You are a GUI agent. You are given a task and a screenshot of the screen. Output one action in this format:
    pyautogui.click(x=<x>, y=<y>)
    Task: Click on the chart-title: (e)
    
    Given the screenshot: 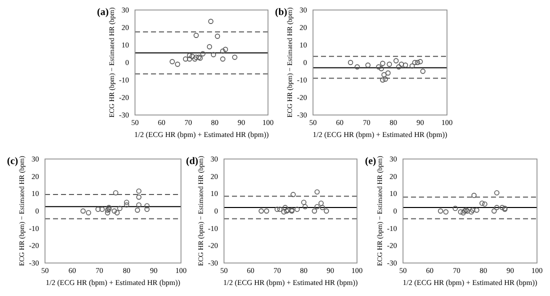 What is the action you would take?
    pyautogui.click(x=370, y=161)
    